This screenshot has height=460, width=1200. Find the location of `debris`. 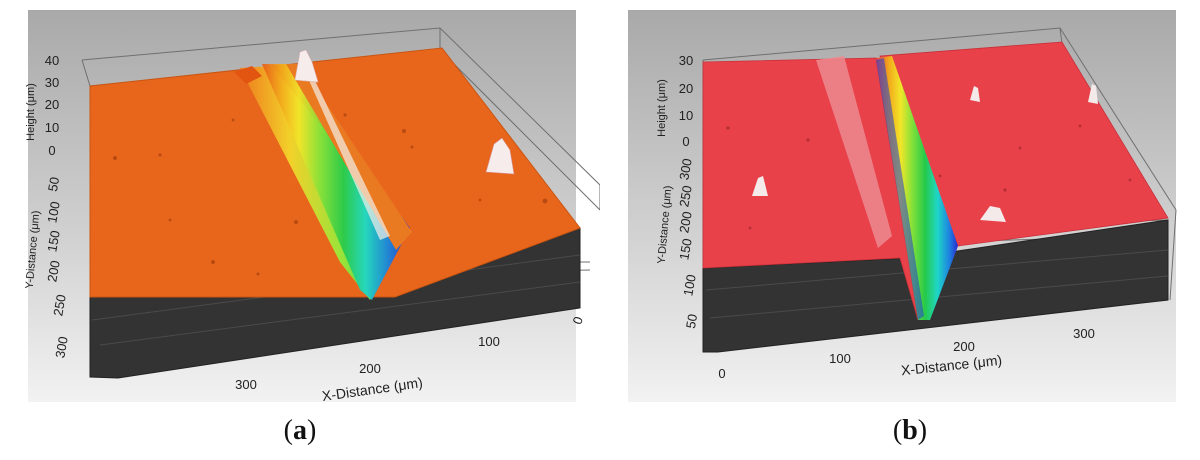

debris is located at coordinates (248, 75).